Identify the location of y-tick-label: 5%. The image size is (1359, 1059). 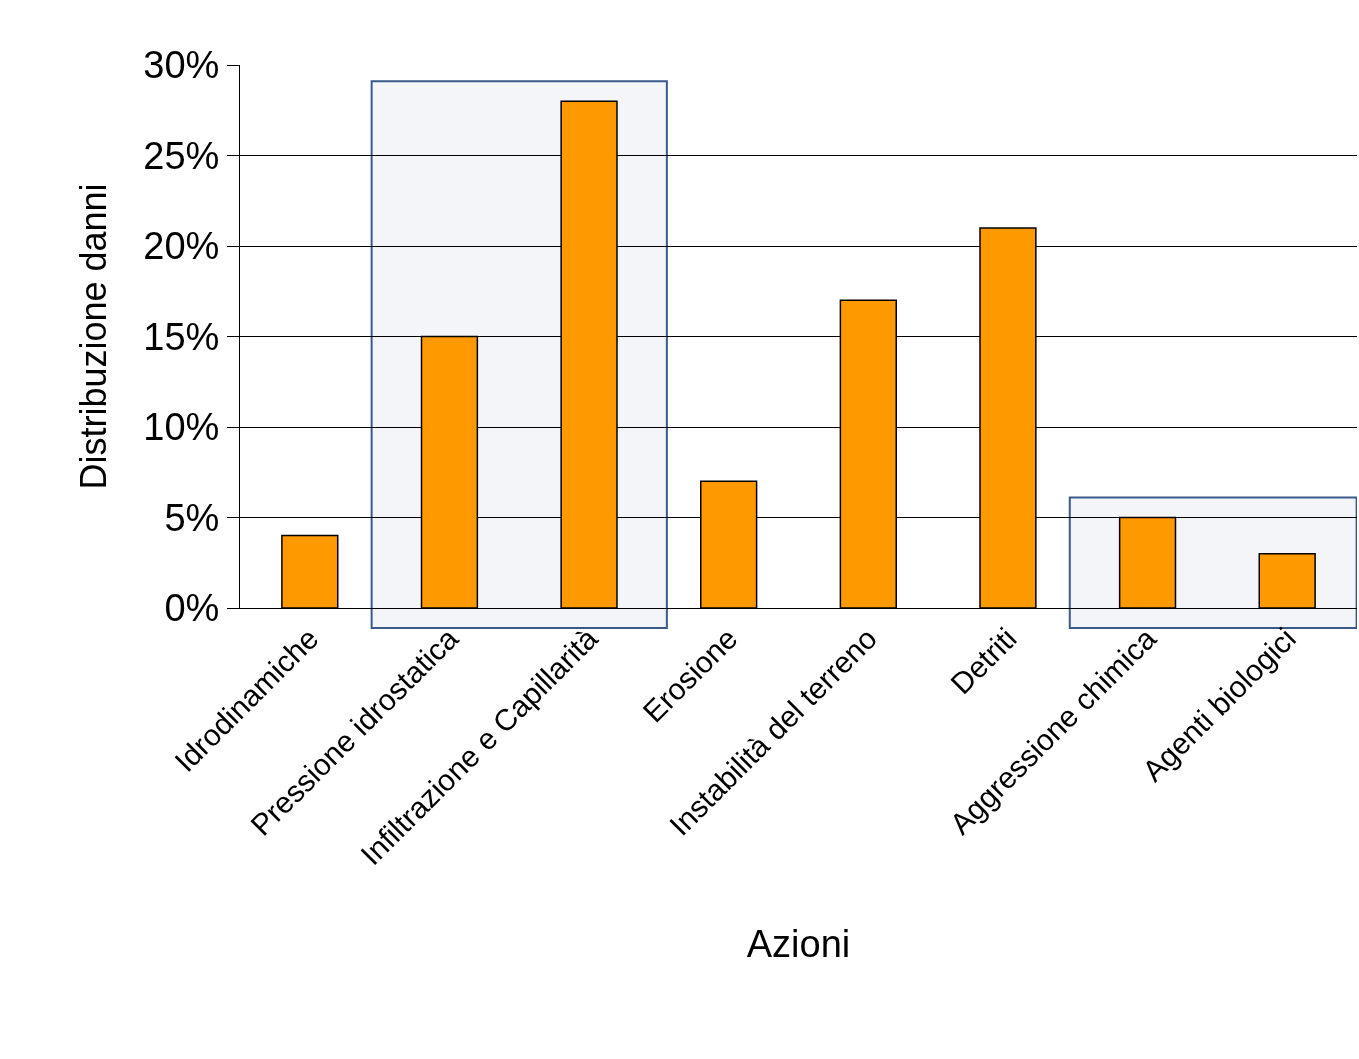
(192, 517).